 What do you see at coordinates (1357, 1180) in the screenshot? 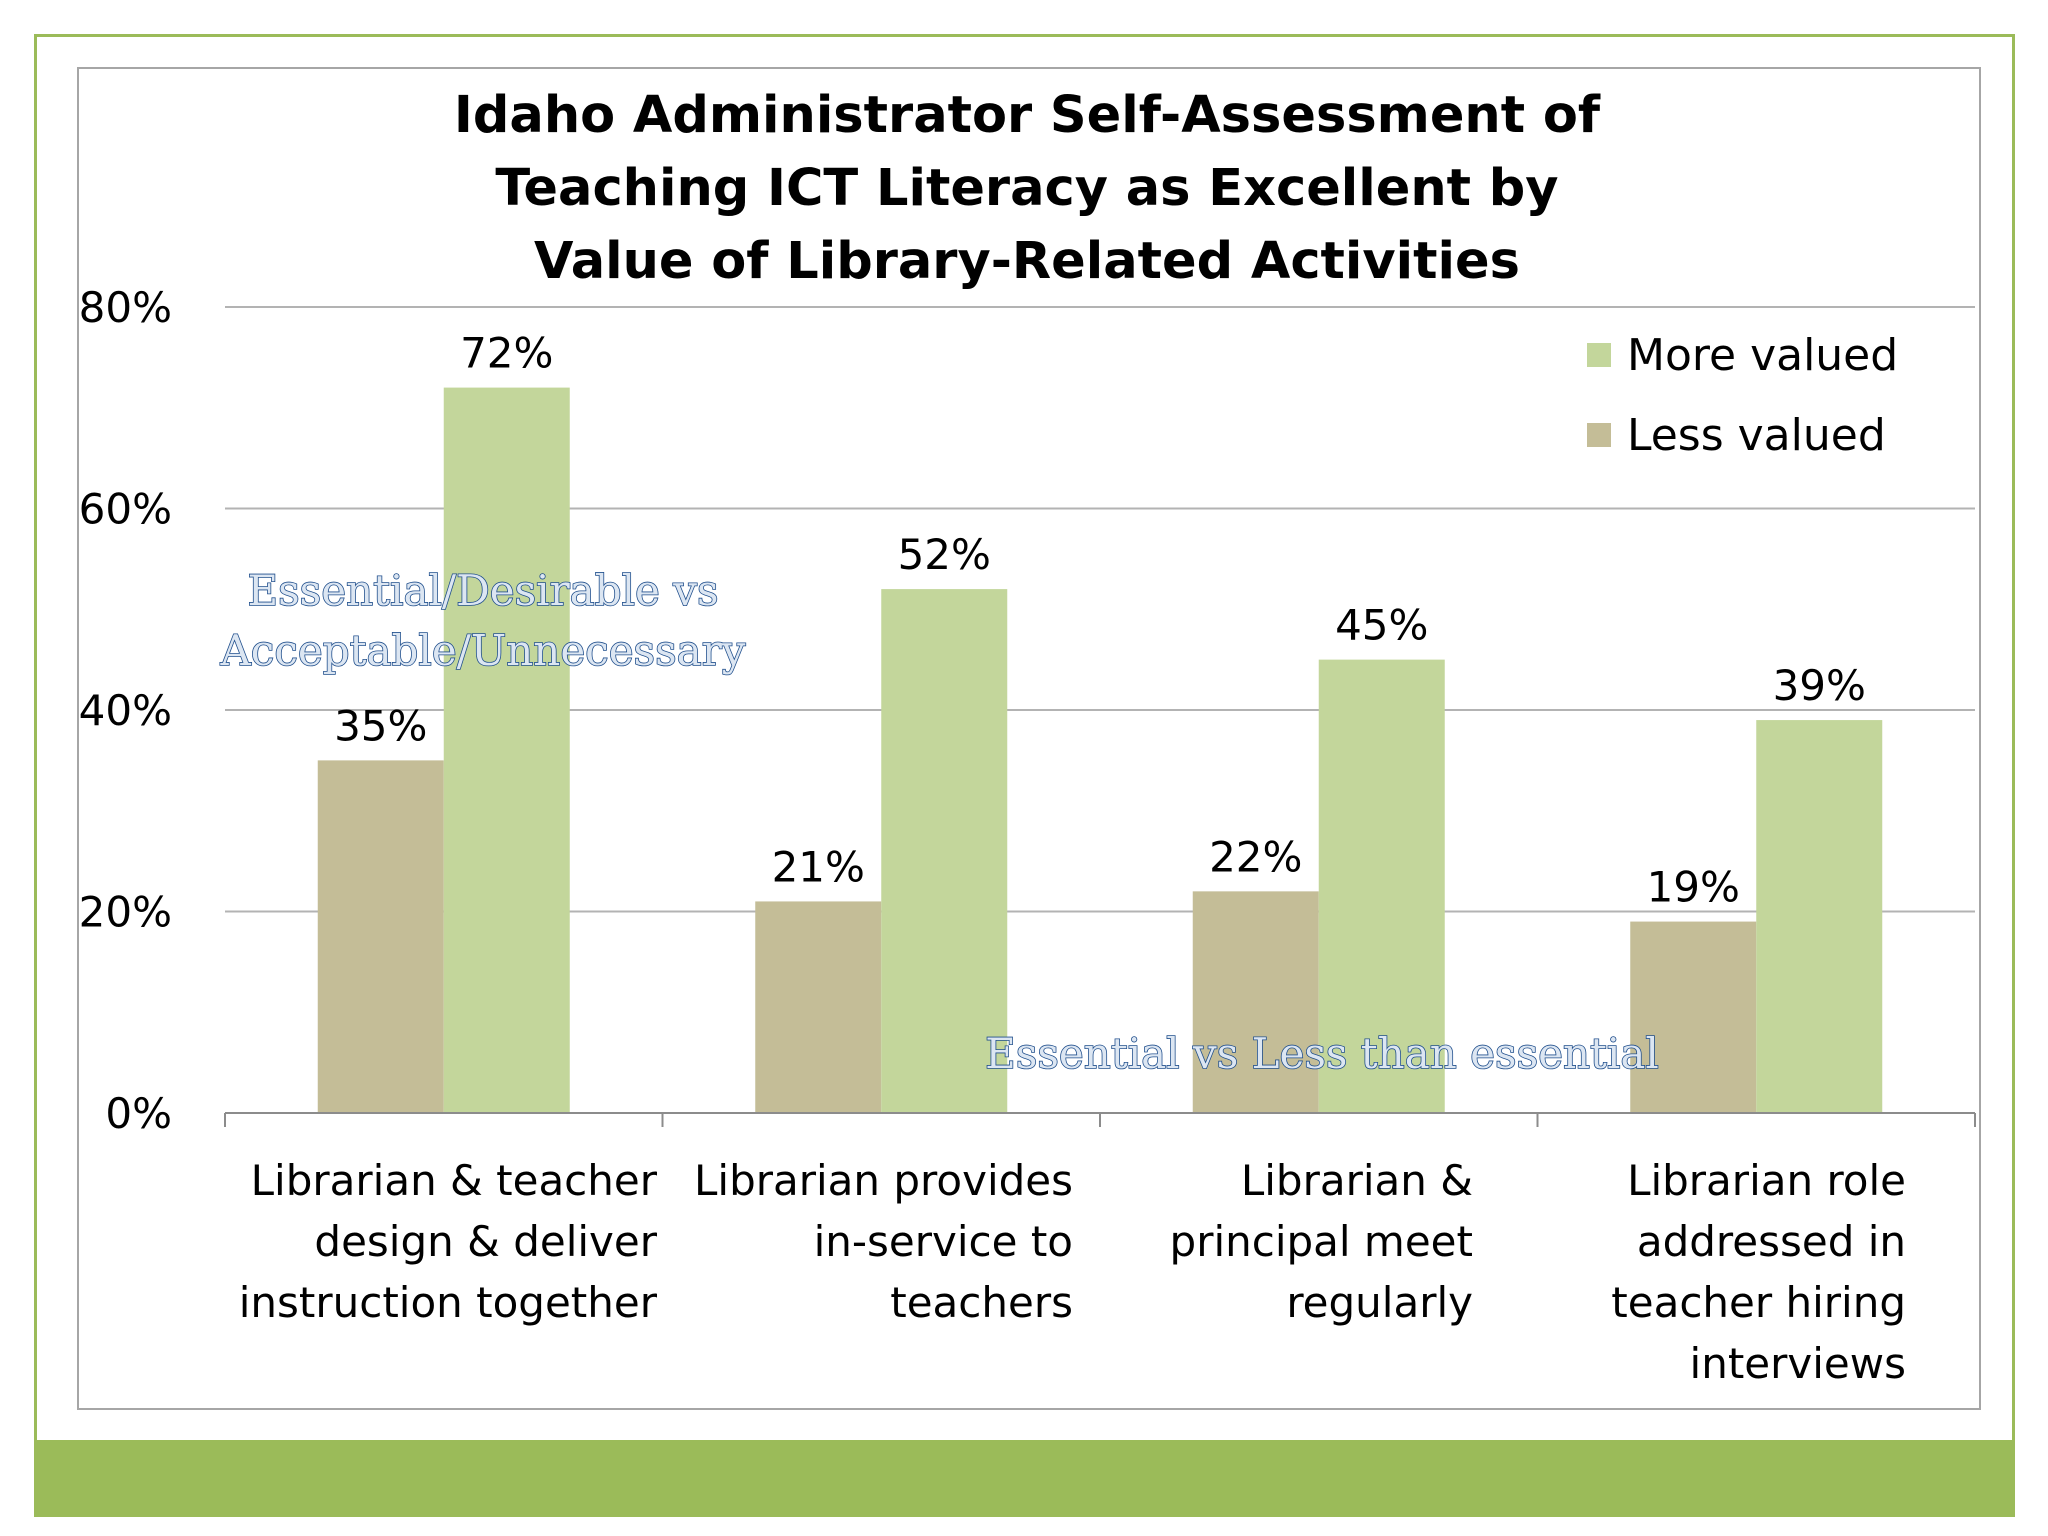
I see `category-label-line: Librarian &` at bounding box center [1357, 1180].